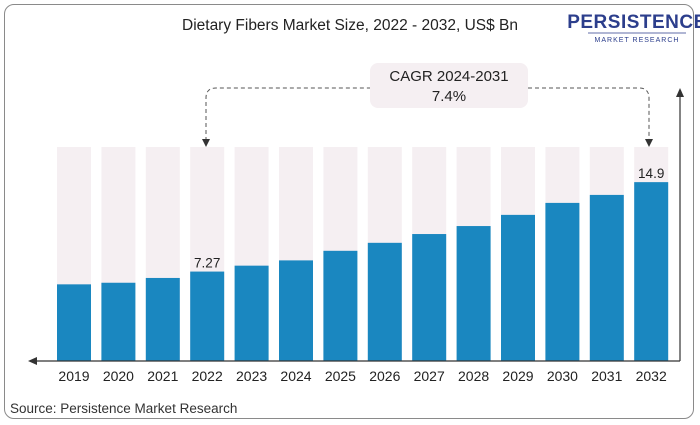 The image size is (700, 425). I want to click on x-tick-label-2028: 2028, so click(473, 376).